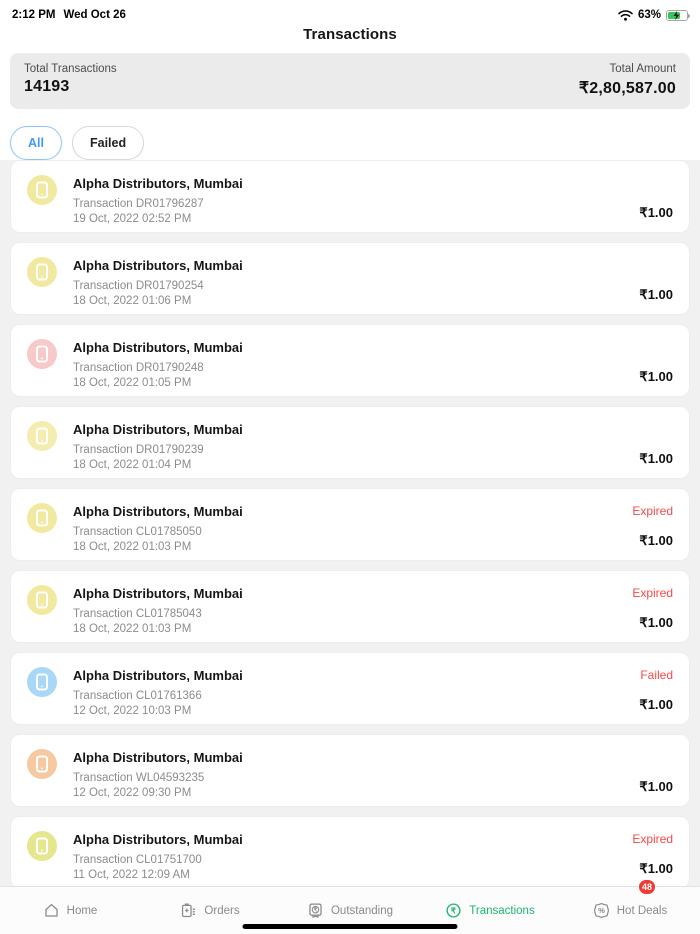  I want to click on transaction-ref: Transaction DR01796287, so click(138, 204).